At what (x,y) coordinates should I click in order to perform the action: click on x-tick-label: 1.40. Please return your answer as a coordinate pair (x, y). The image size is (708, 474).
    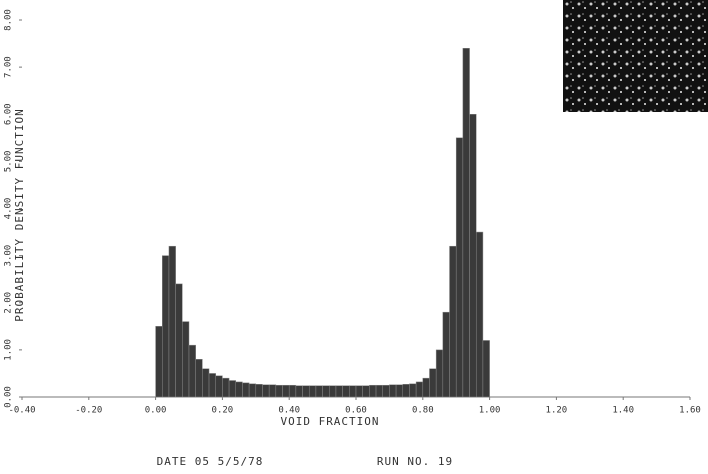
    Looking at the image, I should click on (623, 411).